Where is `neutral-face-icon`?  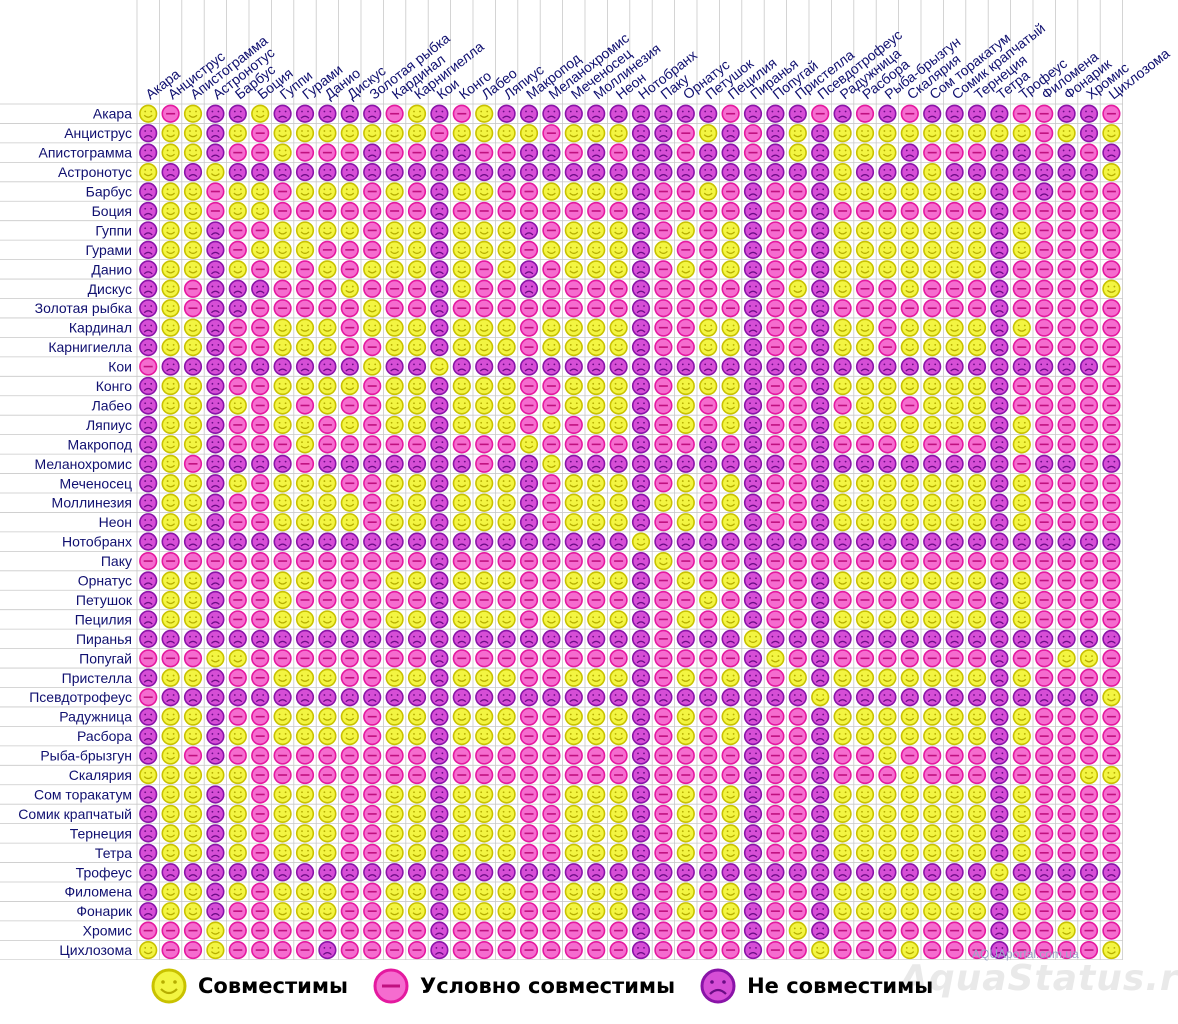 neutral-face-icon is located at coordinates (391, 986).